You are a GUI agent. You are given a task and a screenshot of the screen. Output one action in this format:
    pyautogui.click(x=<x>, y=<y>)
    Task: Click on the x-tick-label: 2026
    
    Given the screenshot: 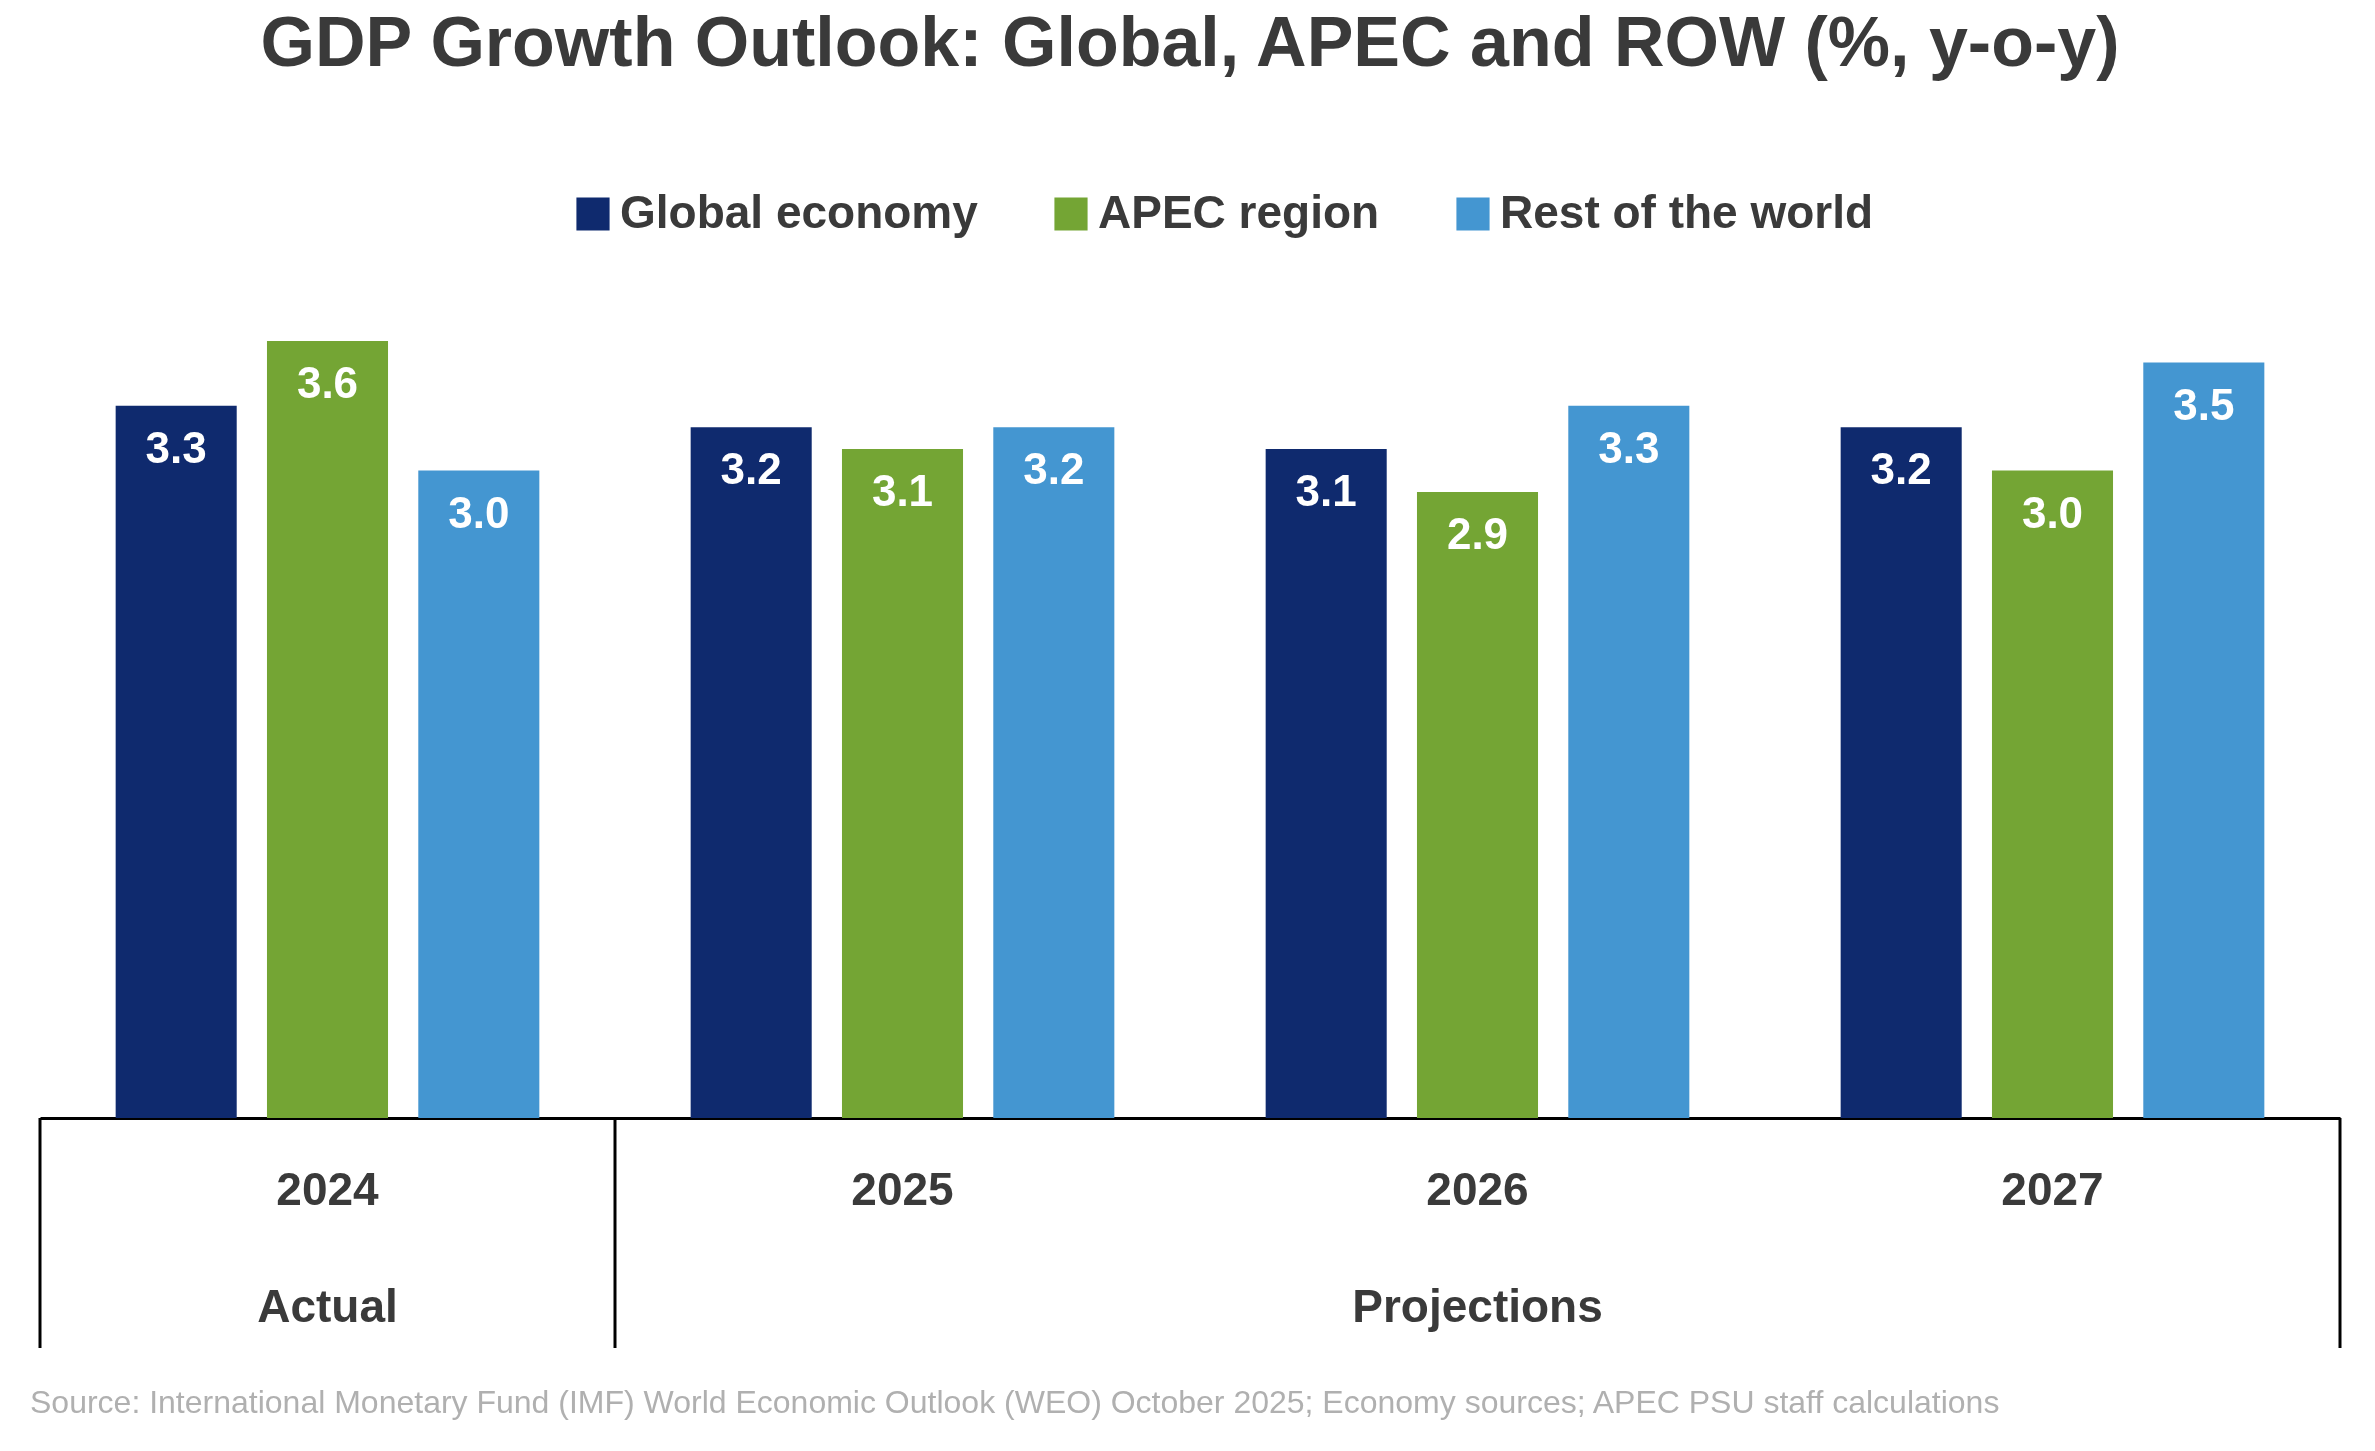 What is the action you would take?
    pyautogui.click(x=1477, y=1188)
    